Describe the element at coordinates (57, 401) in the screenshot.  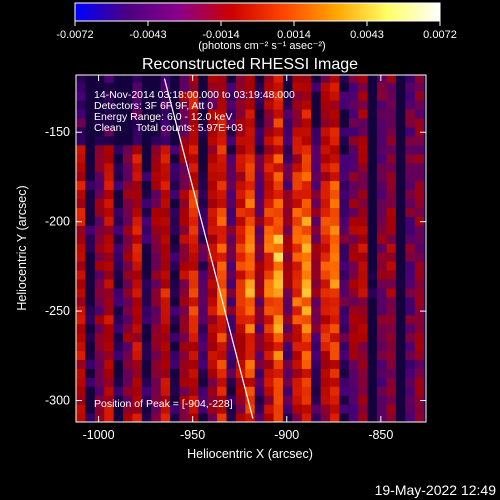
I see `y-tick-label: -300` at that location.